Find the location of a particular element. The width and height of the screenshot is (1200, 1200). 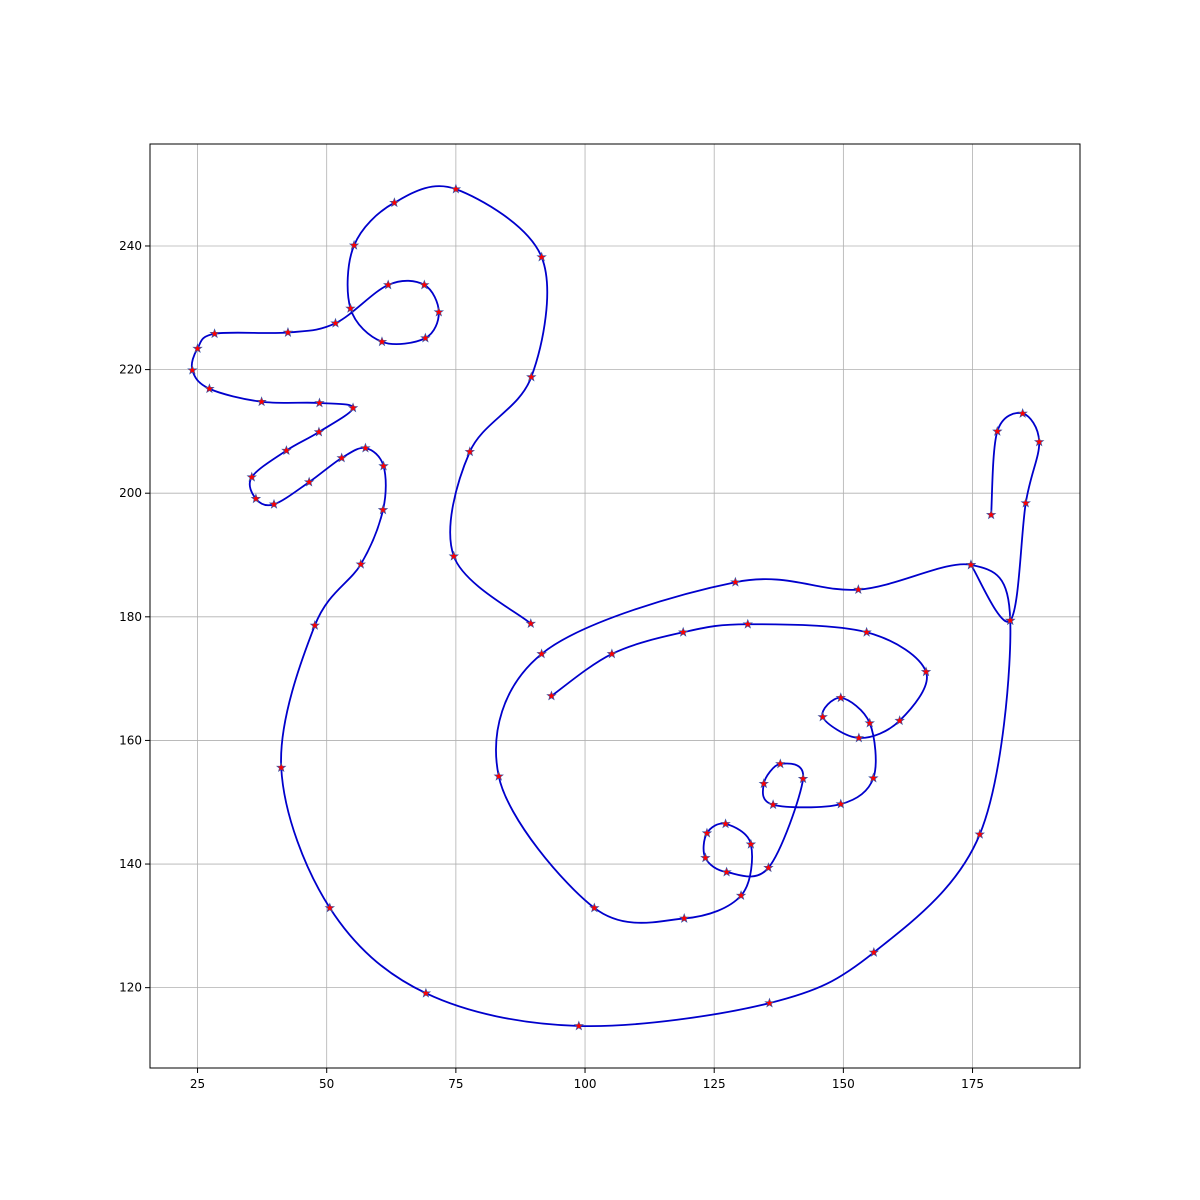

y-tick-label: 180 is located at coordinates (130, 617).